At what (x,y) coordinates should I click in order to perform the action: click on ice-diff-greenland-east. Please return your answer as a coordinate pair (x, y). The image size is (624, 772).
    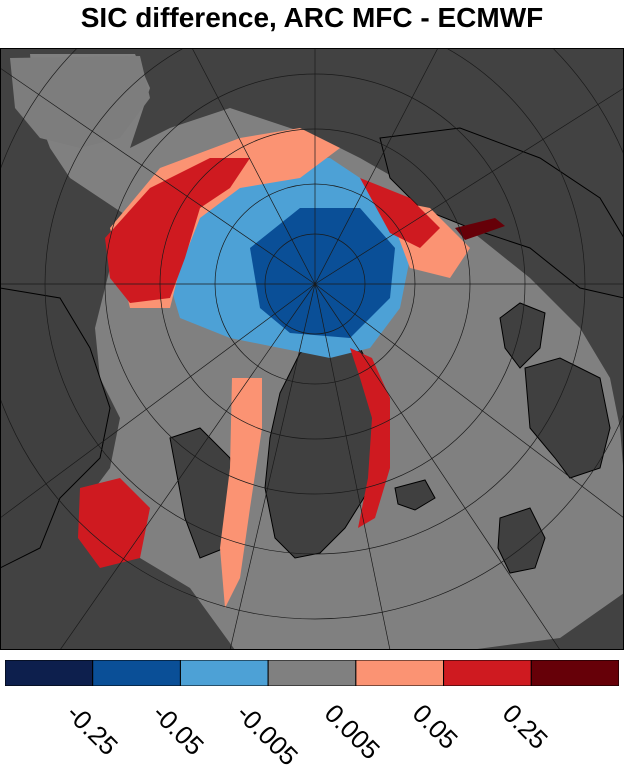
    Looking at the image, I should click on (370, 438).